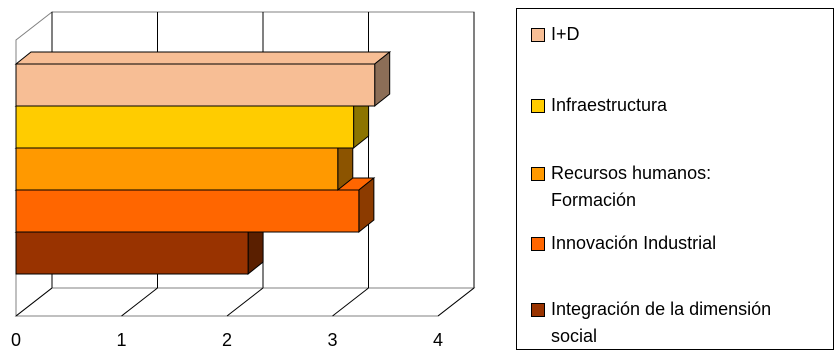 This screenshot has height=352, width=837. What do you see at coordinates (661, 322) in the screenshot?
I see `legend-label: Integración de la dimensión social` at bounding box center [661, 322].